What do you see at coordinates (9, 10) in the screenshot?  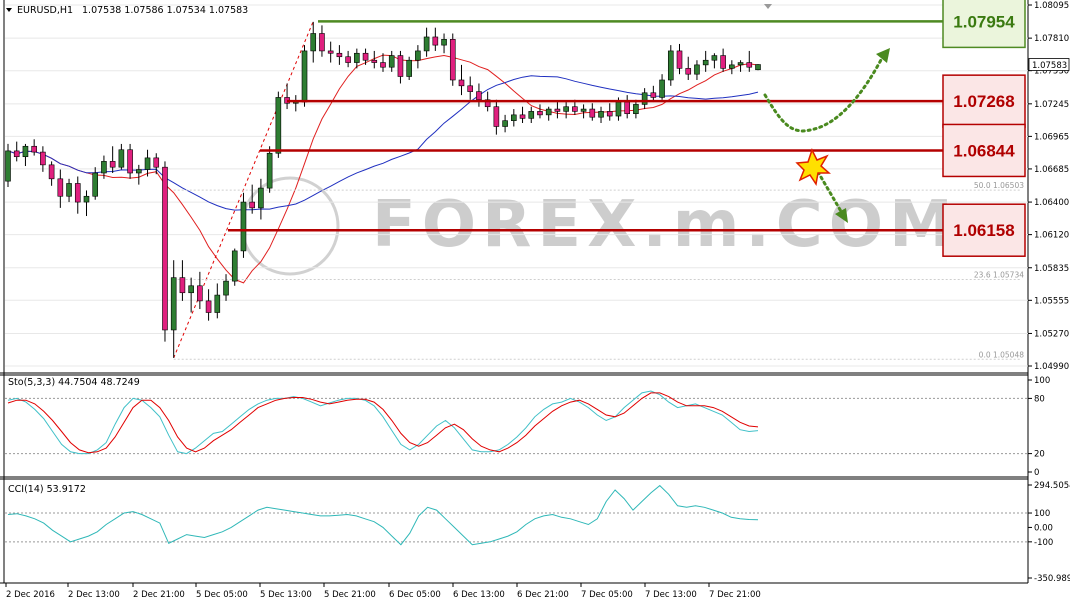 I see `dropdown-triangle-icon` at bounding box center [9, 10].